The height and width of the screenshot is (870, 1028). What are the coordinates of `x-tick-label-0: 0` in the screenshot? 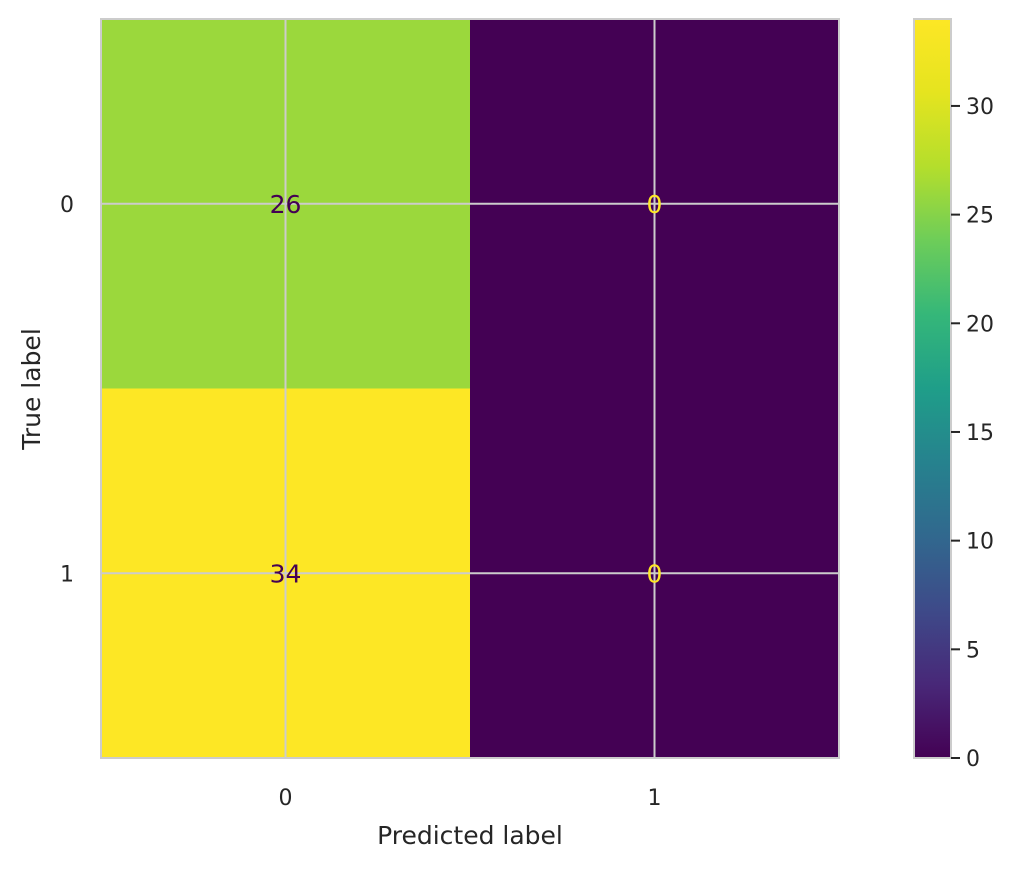 It's located at (286, 798).